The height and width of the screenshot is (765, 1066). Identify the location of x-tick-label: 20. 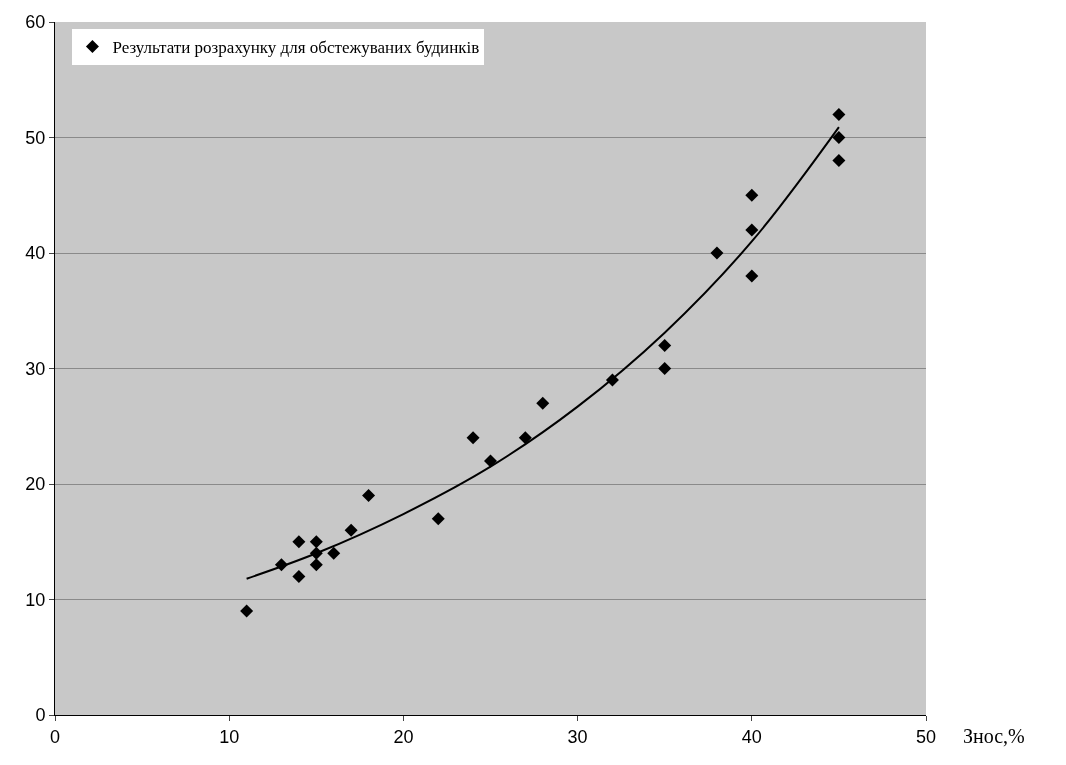
(403, 736).